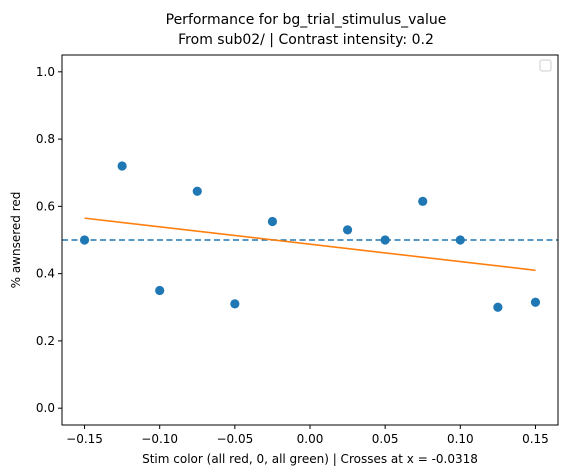  I want to click on x-tick-label: 0.15, so click(535, 439).